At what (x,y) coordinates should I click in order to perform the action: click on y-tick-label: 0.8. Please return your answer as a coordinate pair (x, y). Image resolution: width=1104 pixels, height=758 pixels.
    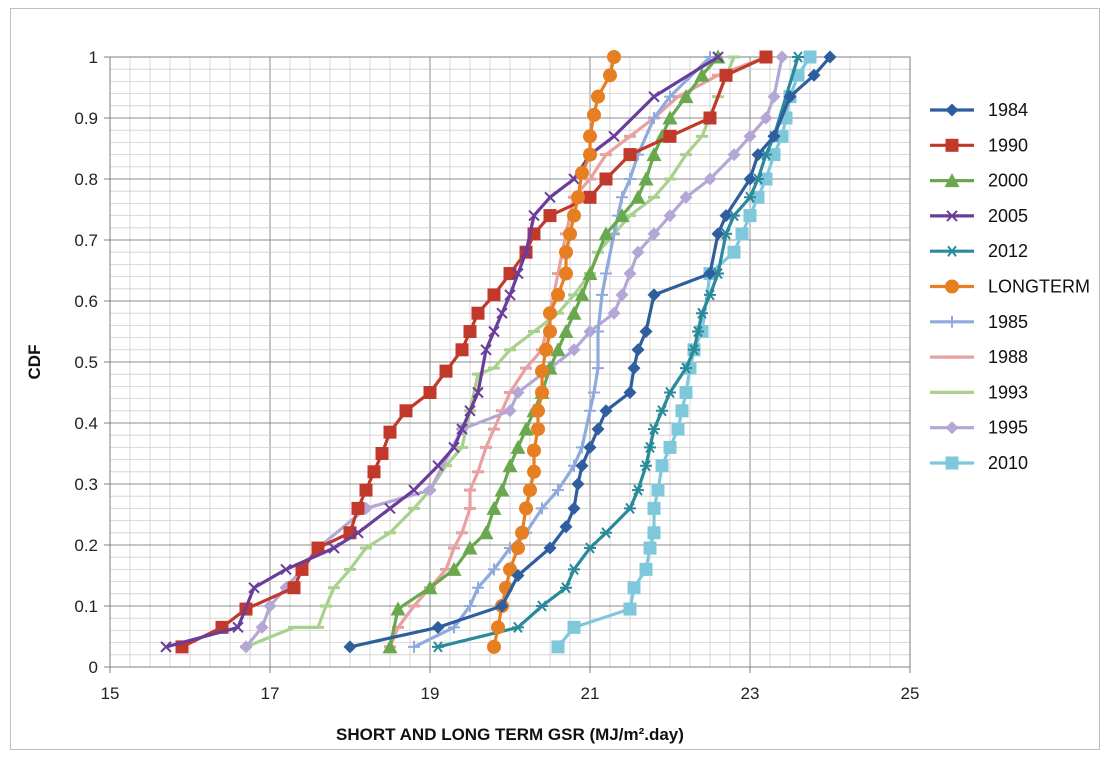
    Looking at the image, I should click on (86, 179).